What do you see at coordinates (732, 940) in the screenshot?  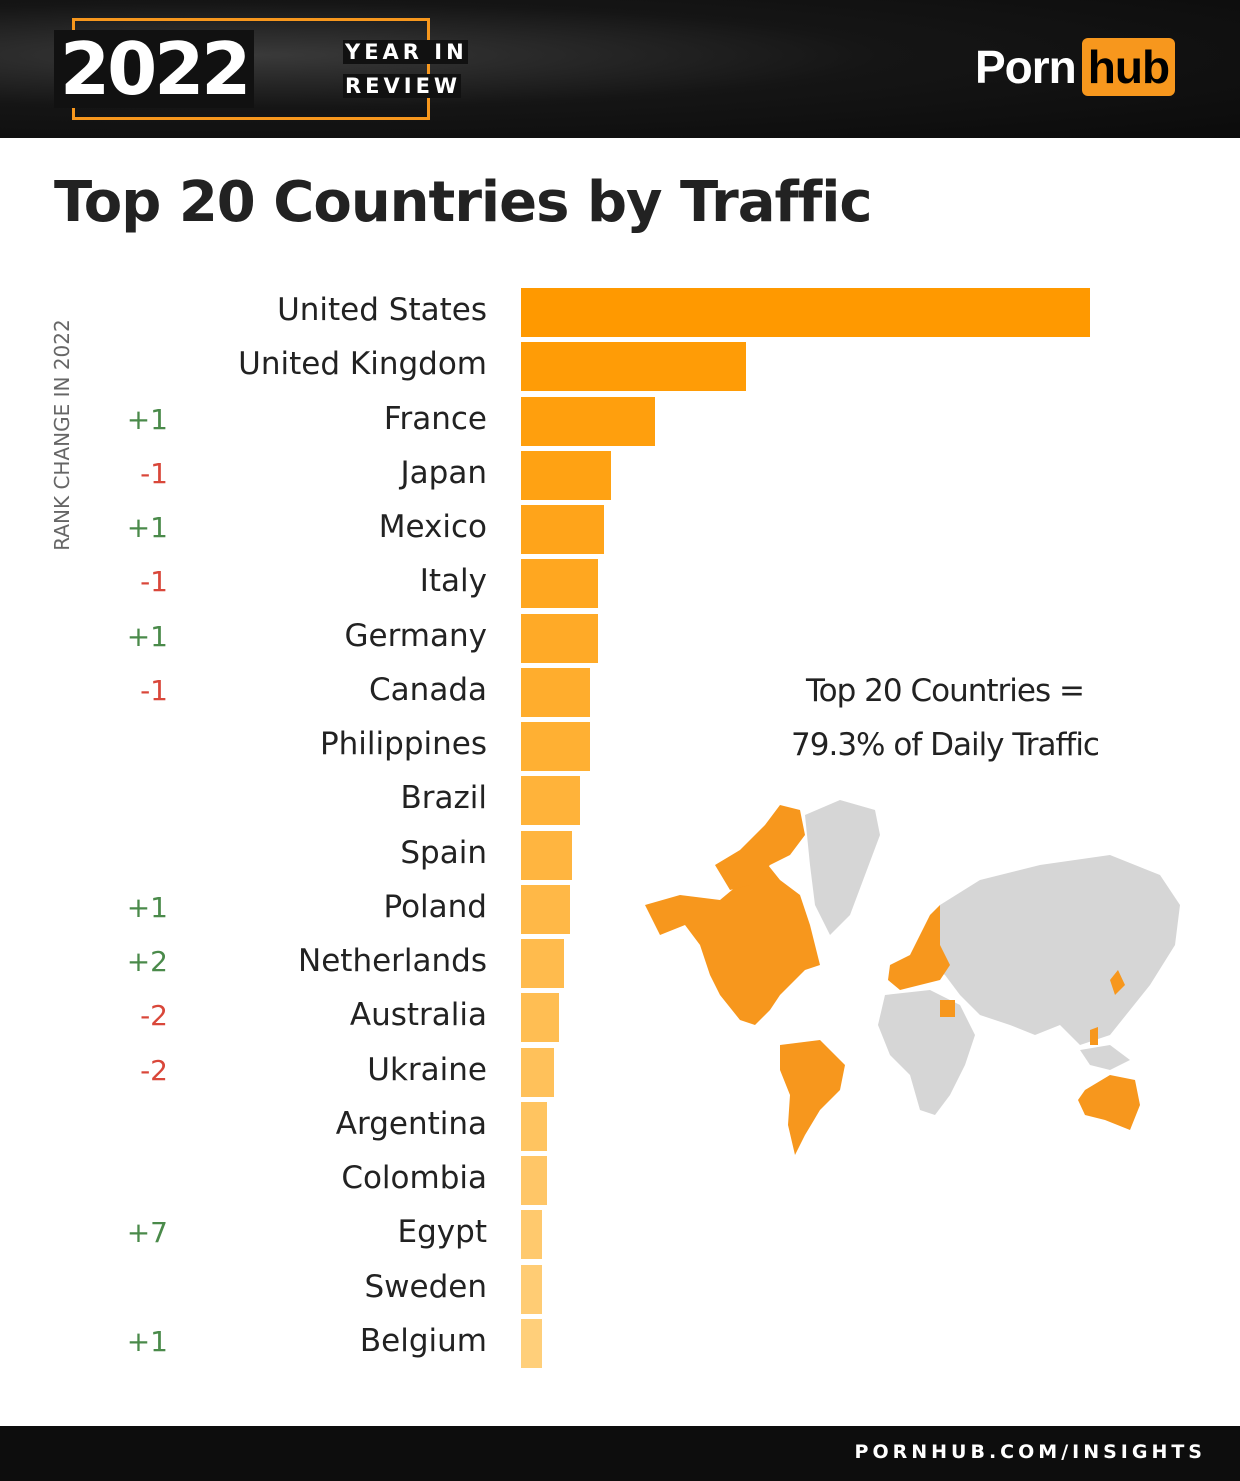 I see `map-north-america` at bounding box center [732, 940].